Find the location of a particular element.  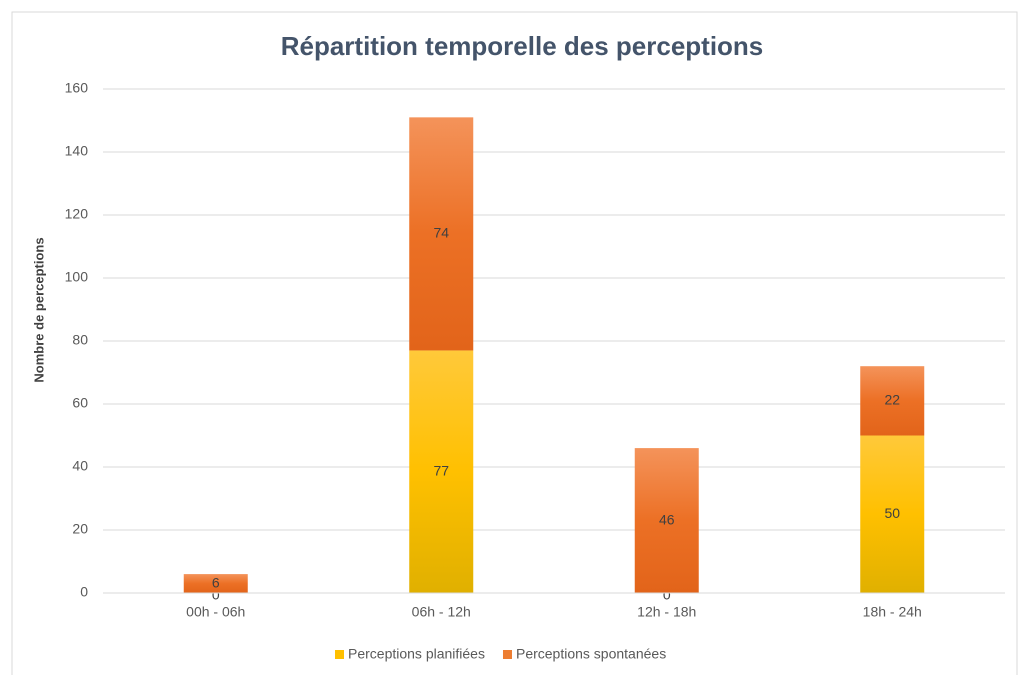

y-tick-label: 40 is located at coordinates (80, 466).